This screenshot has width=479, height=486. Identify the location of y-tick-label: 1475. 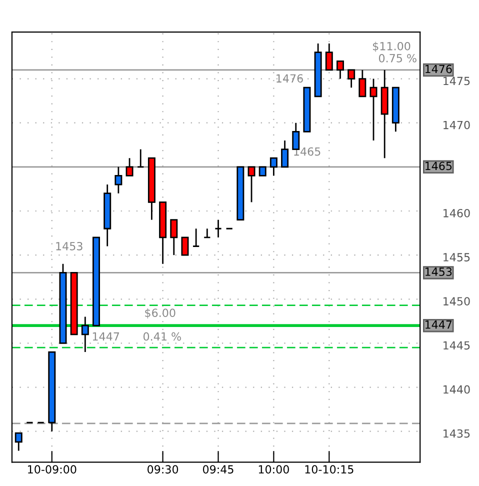
(457, 81).